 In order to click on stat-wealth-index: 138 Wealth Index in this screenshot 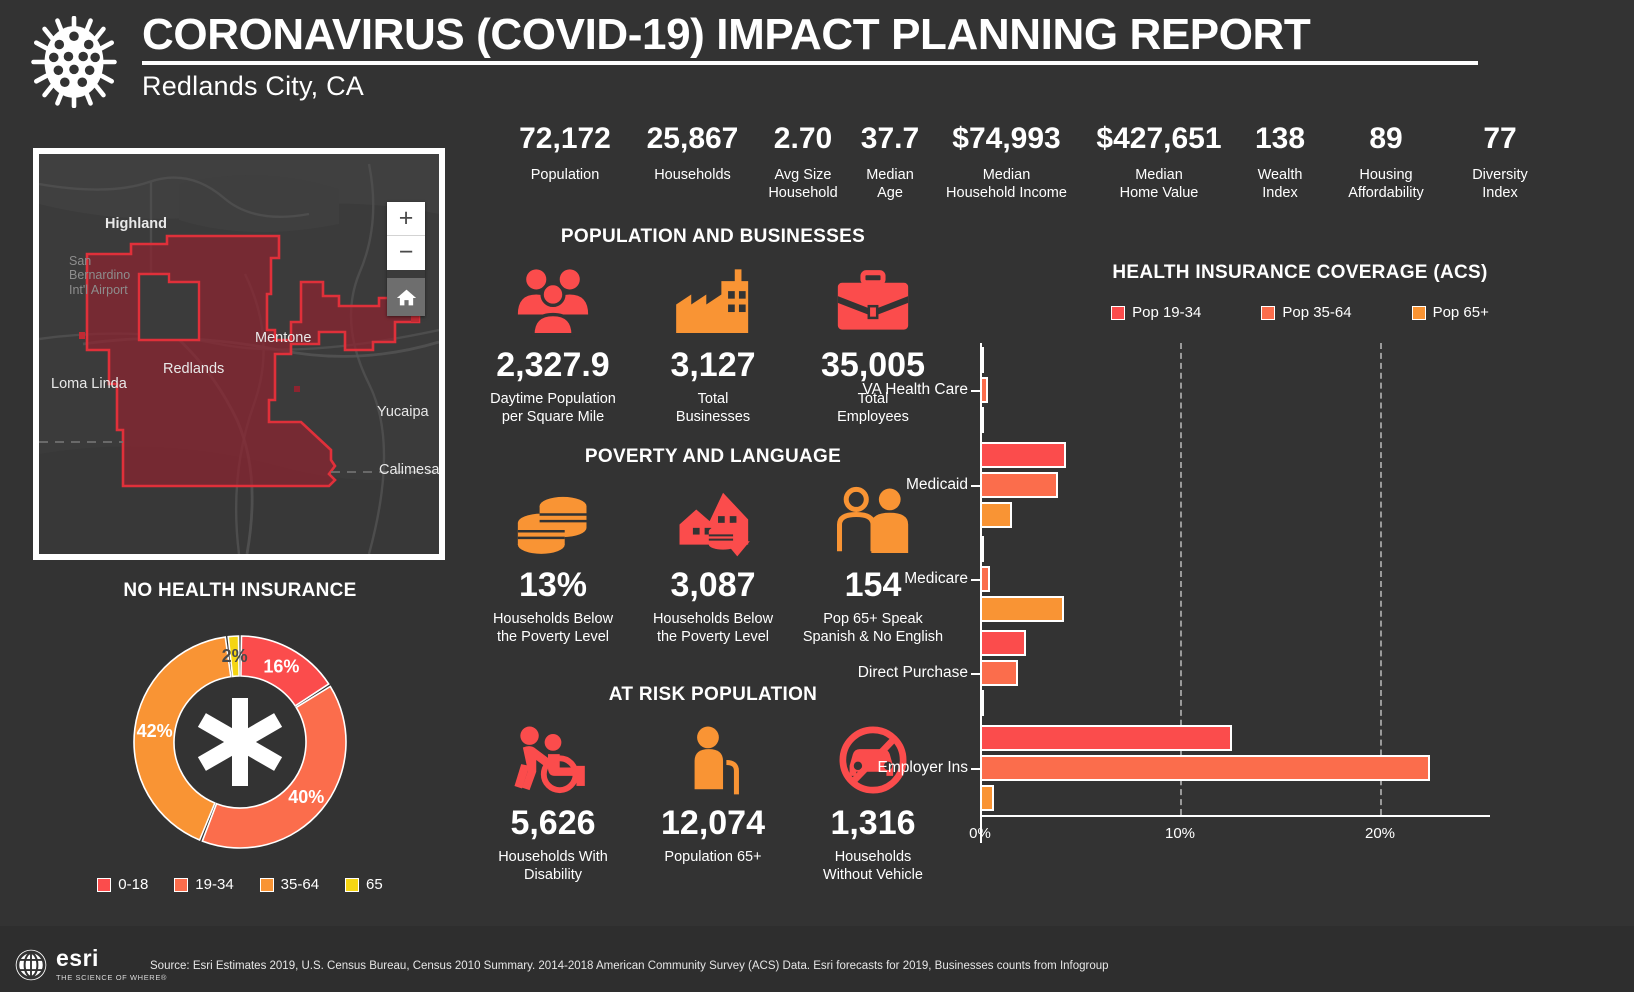, I will do `click(1280, 163)`.